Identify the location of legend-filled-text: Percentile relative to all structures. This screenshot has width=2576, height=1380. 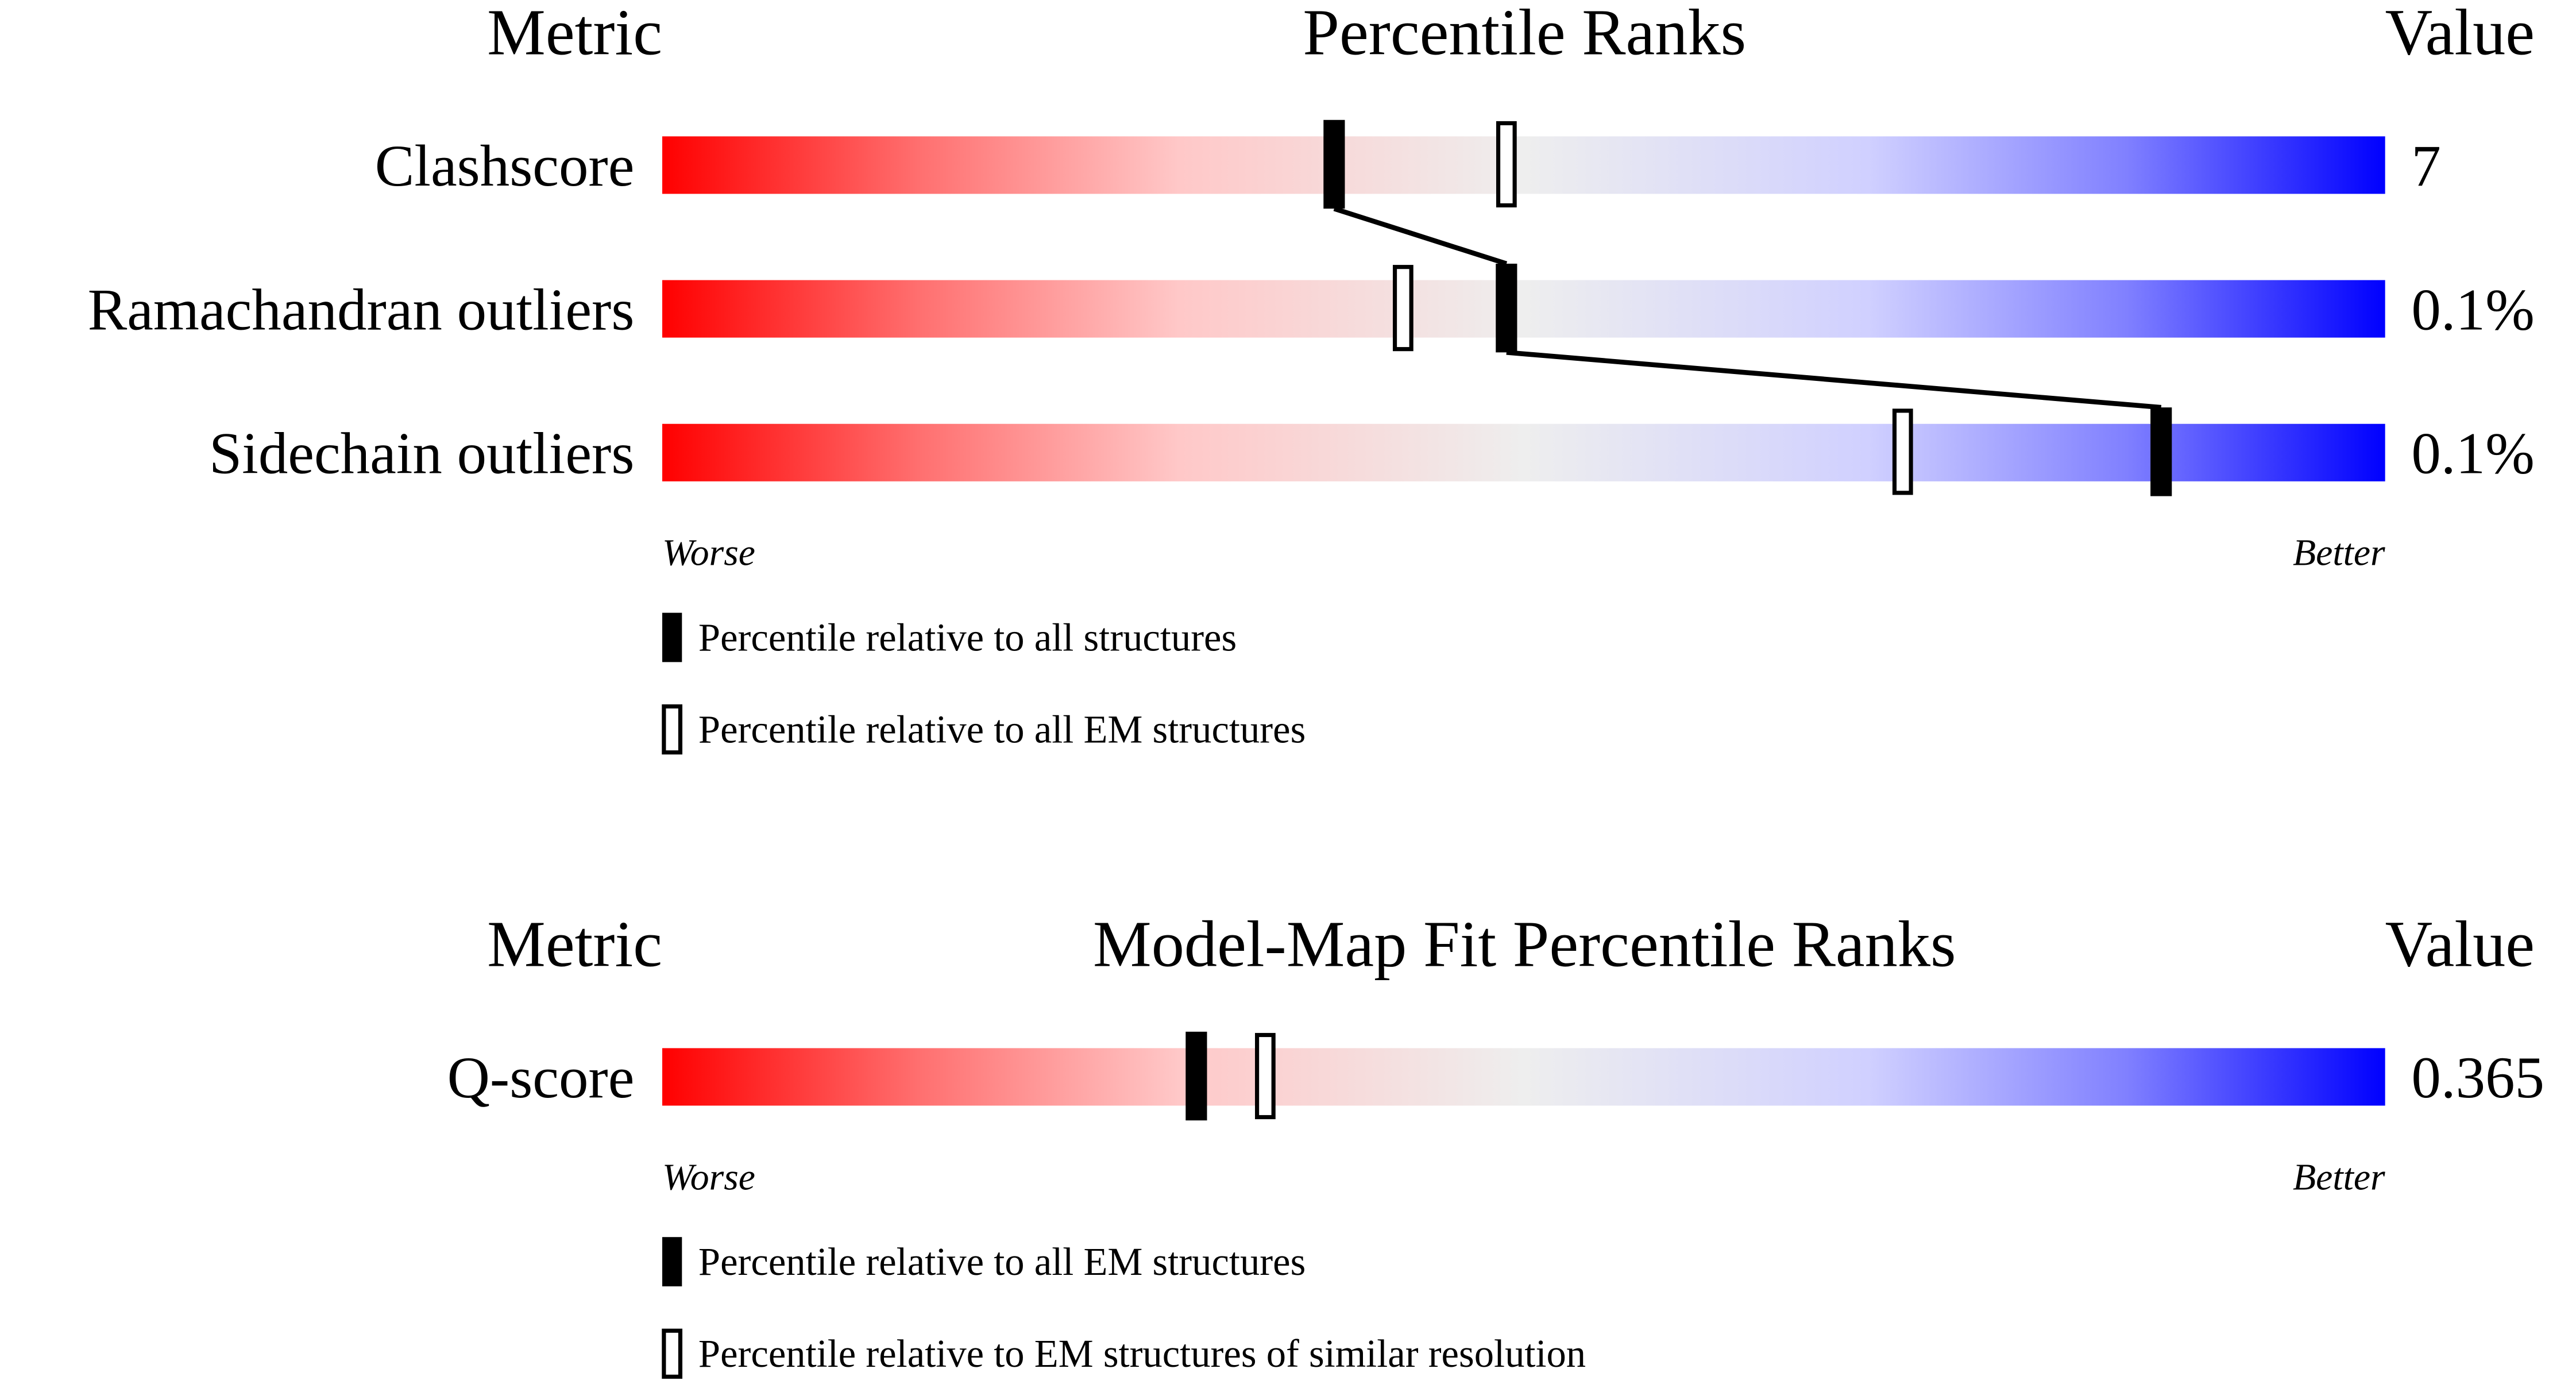
(967, 637).